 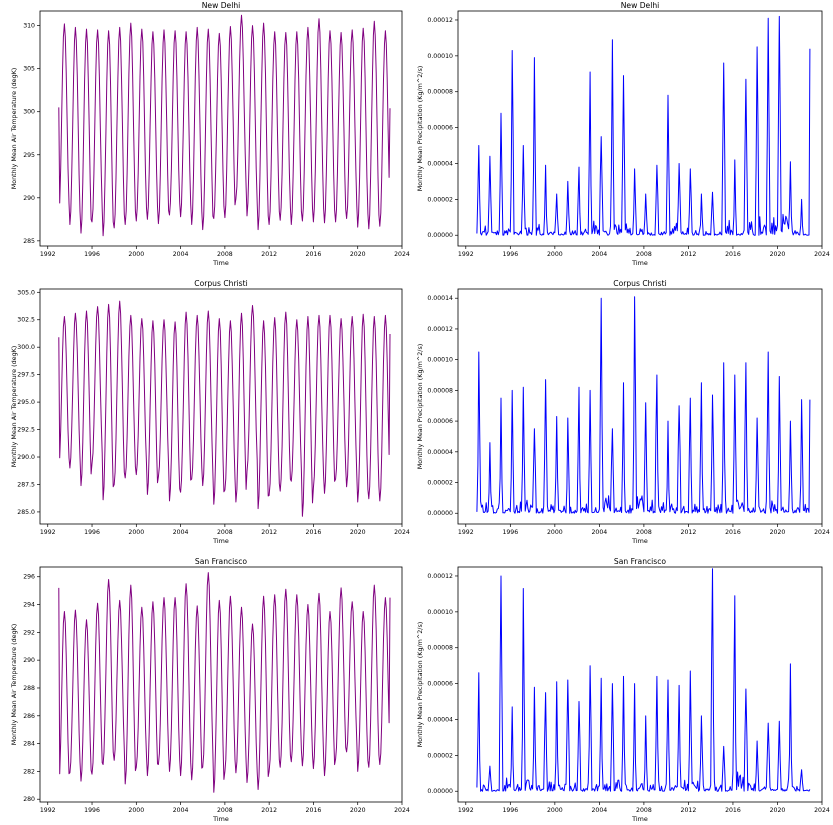 I want to click on plot-frame, so click(x=221, y=406).